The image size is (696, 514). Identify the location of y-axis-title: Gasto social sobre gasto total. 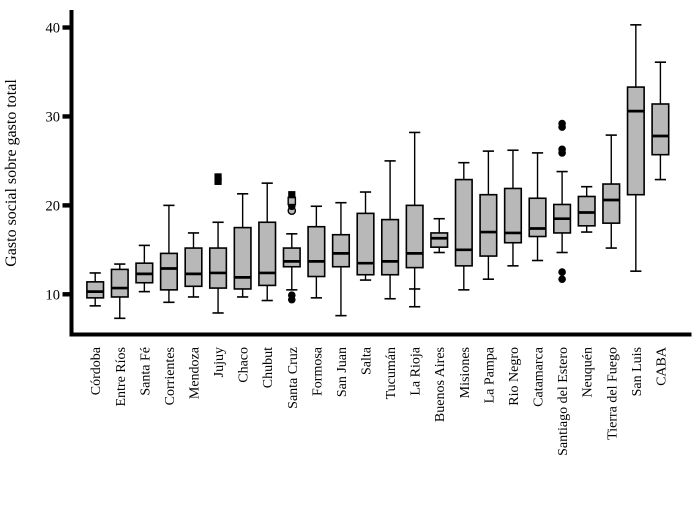
(11, 173).